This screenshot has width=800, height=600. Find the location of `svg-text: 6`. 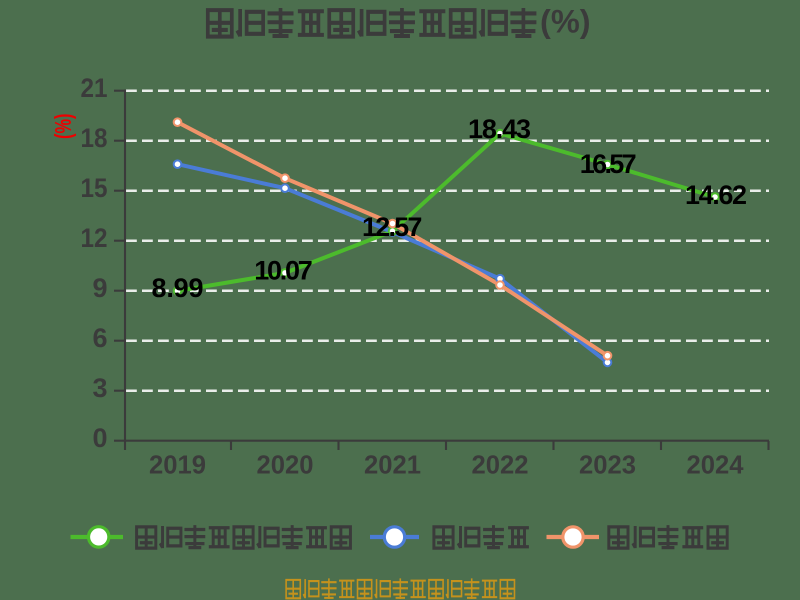

svg-text: 6 is located at coordinates (99, 338).